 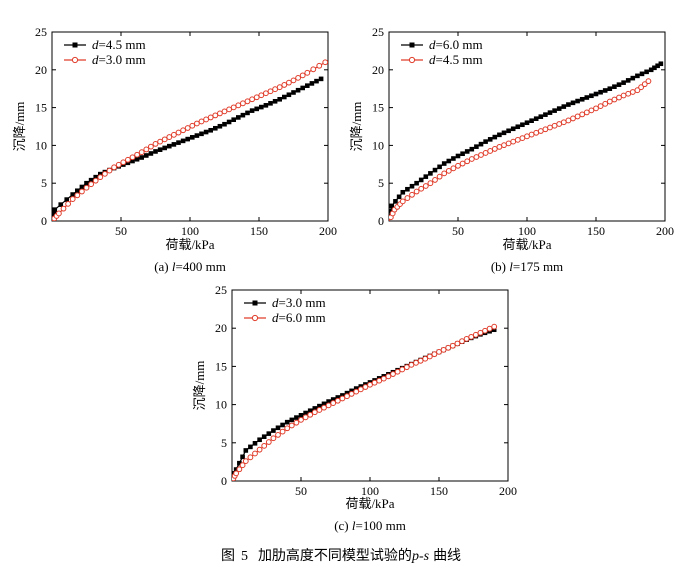 I want to click on legend: d=3.0 mmd=6.0 mm, so click(x=285, y=310).